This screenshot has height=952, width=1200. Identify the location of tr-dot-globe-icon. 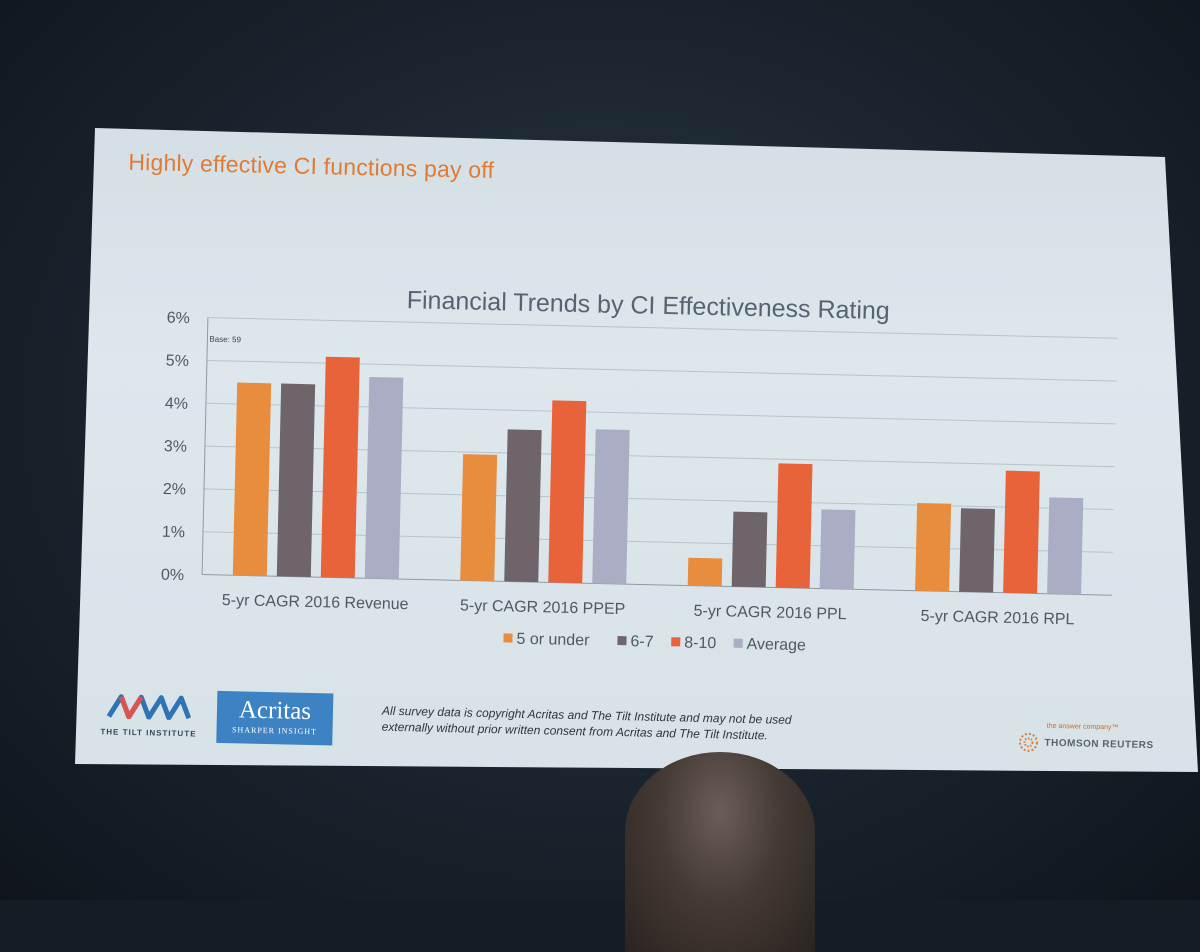
(1028, 742).